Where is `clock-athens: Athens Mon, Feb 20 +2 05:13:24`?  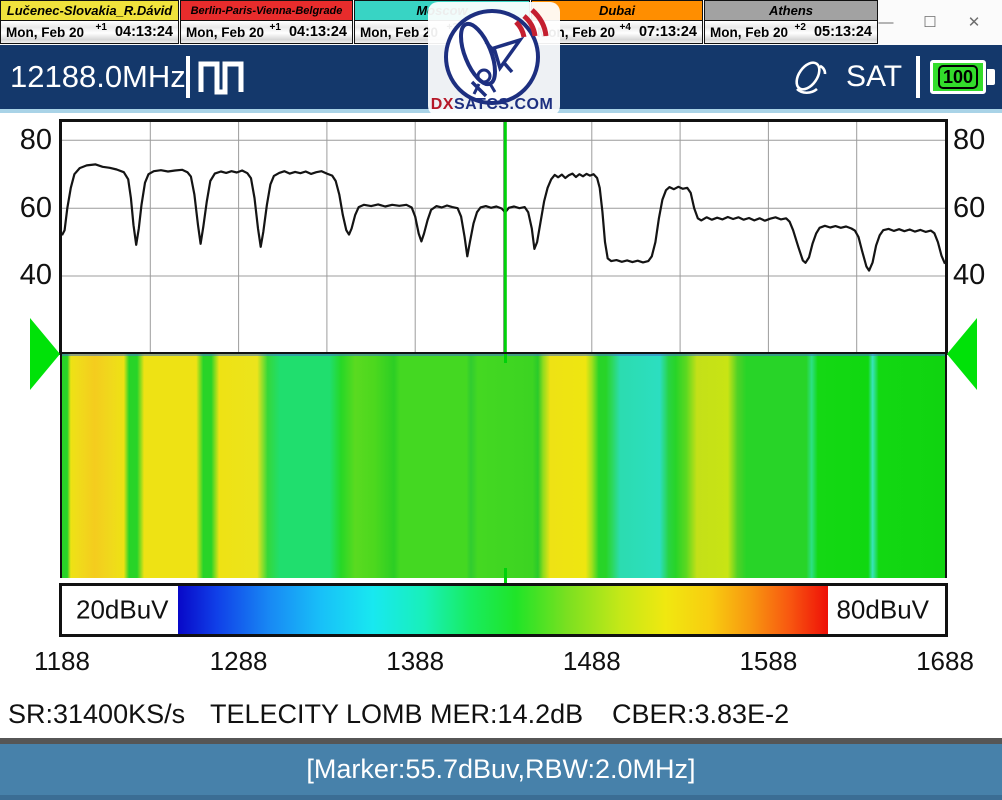 clock-athens: Athens Mon, Feb 20 +2 05:13:24 is located at coordinates (791, 22).